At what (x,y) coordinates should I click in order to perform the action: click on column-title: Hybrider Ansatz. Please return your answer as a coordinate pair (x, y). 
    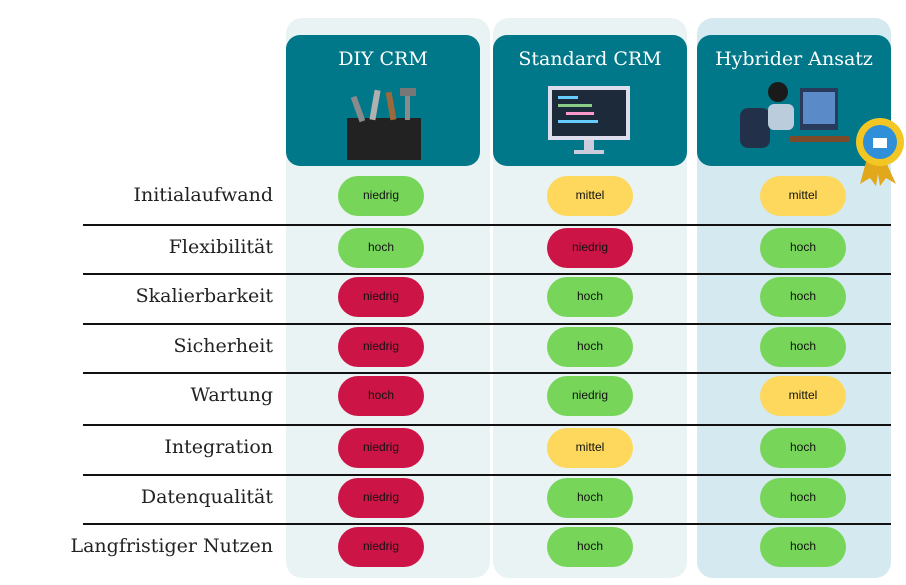
    Looking at the image, I should click on (794, 59).